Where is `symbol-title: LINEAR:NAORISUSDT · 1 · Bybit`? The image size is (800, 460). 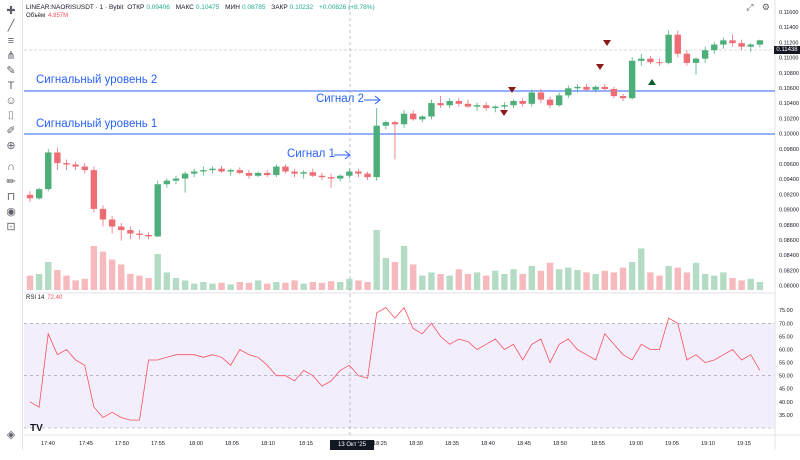
symbol-title: LINEAR:NAORISUSDT · 1 · Bybit is located at coordinates (75, 7).